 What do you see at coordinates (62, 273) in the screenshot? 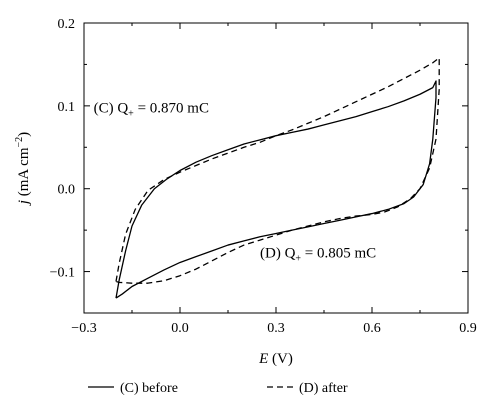
I see `y-tick-label: −0.1` at bounding box center [62, 273].